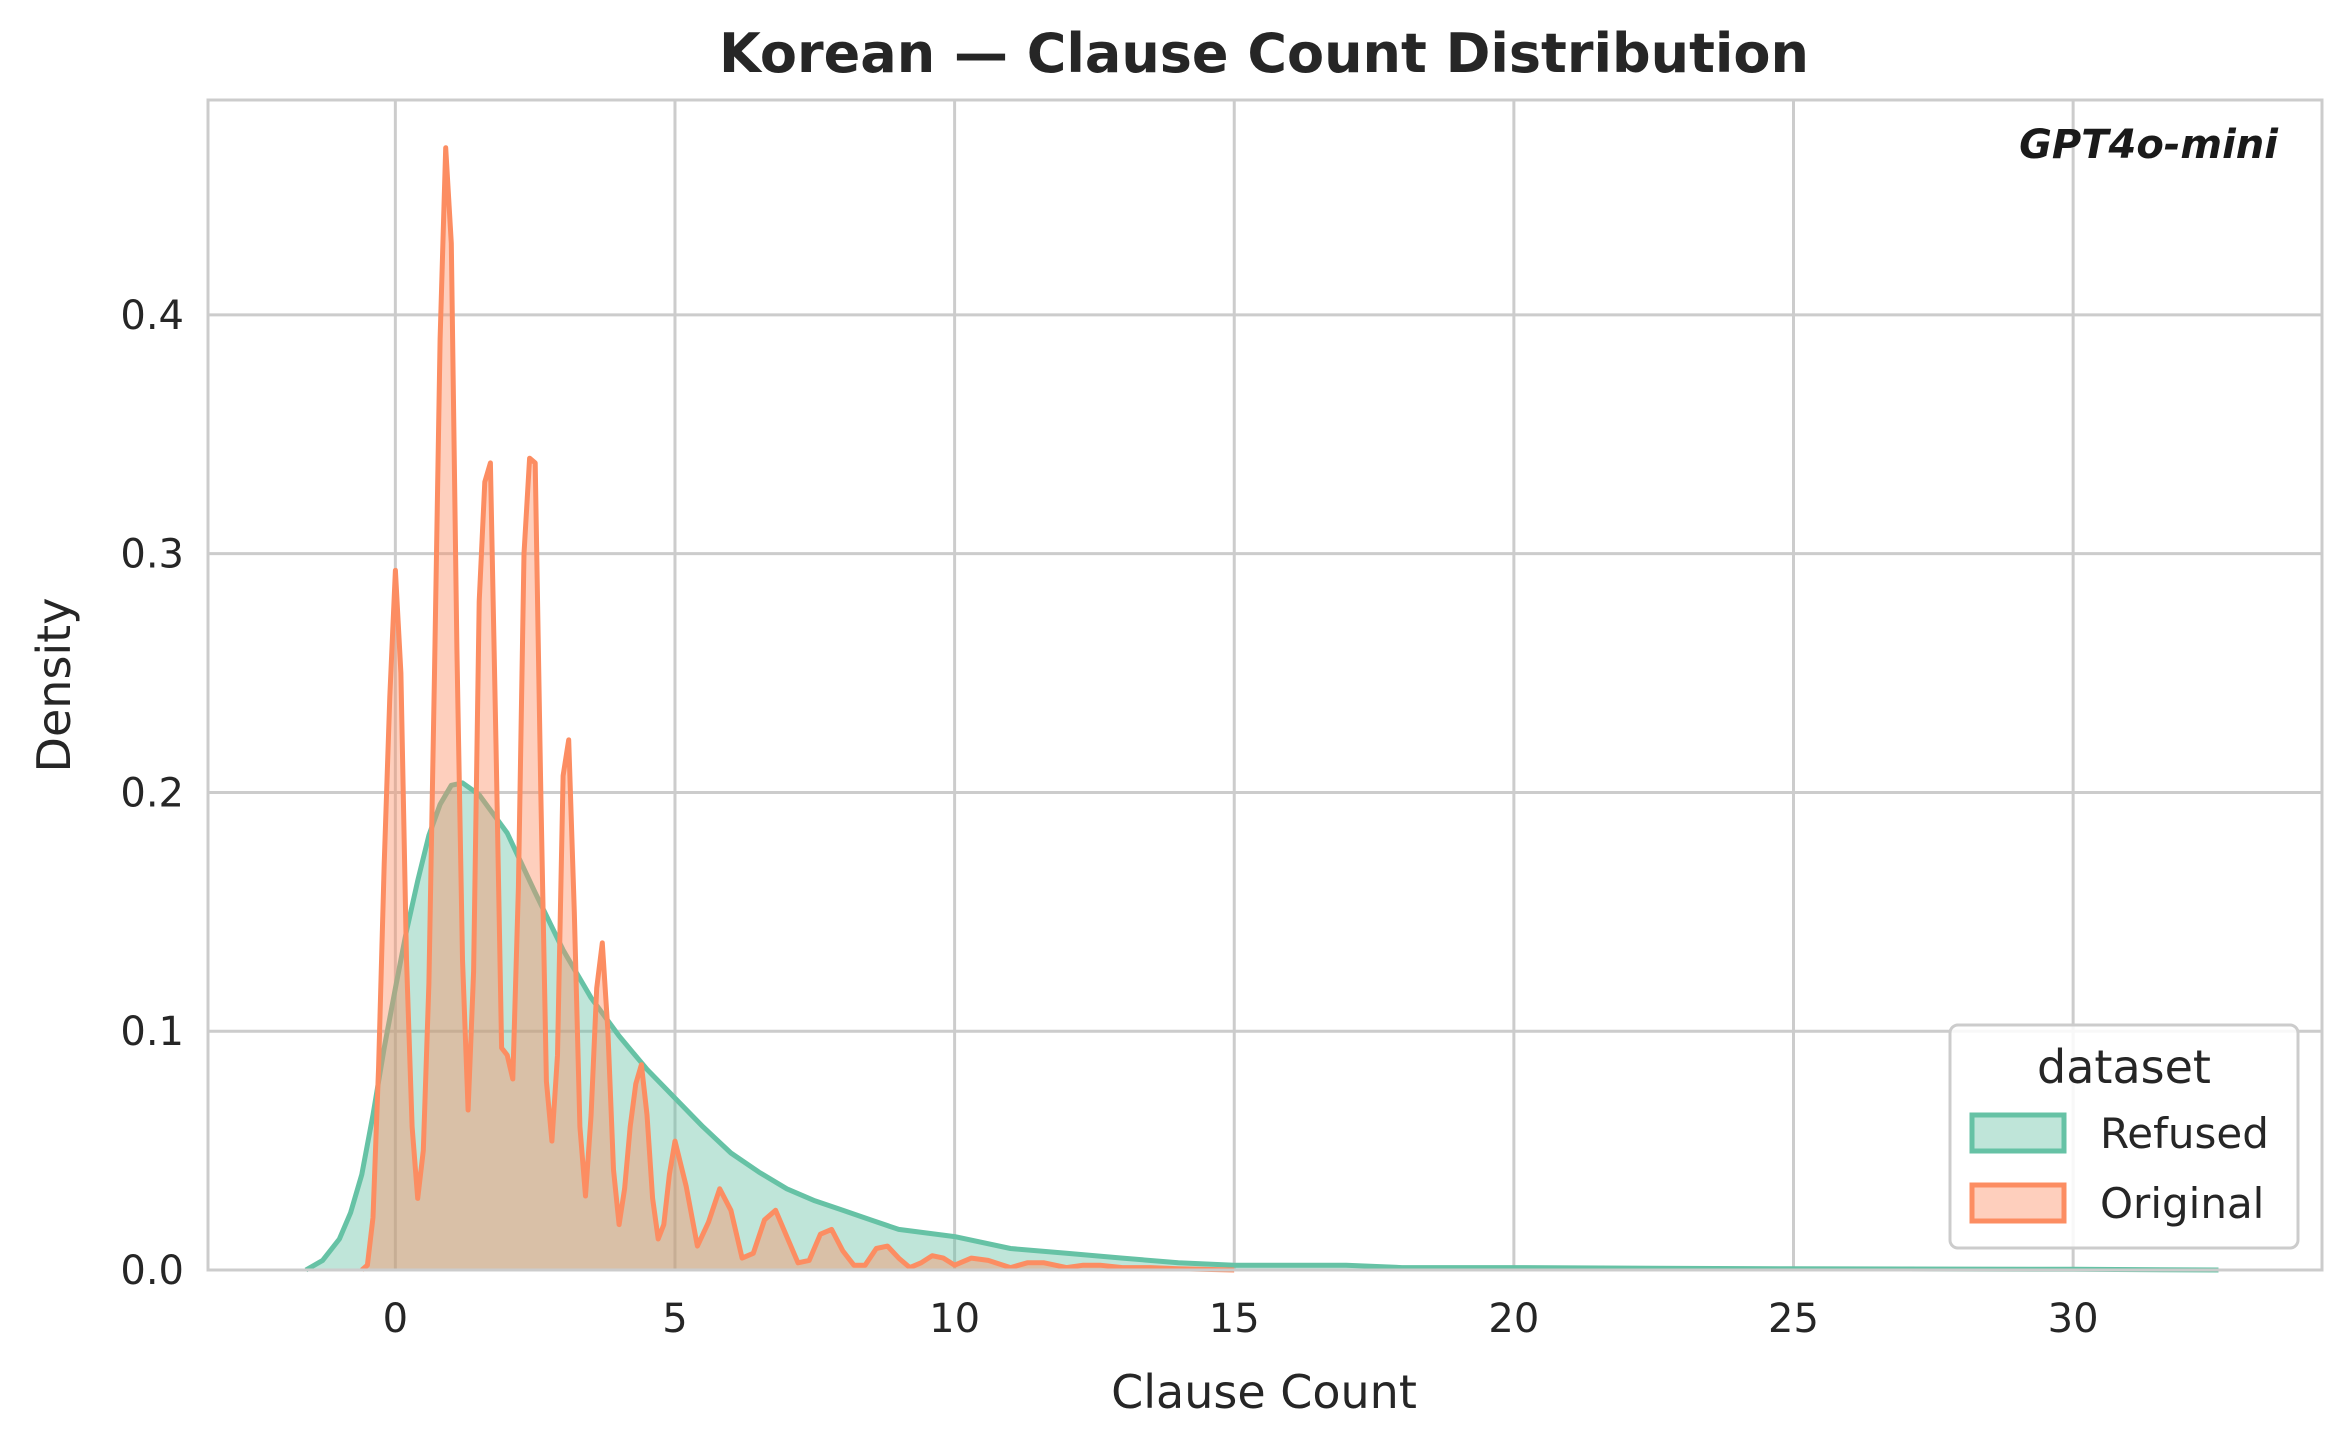 The height and width of the screenshot is (1446, 2346). I want to click on x-tick-label: 10, so click(954, 1319).